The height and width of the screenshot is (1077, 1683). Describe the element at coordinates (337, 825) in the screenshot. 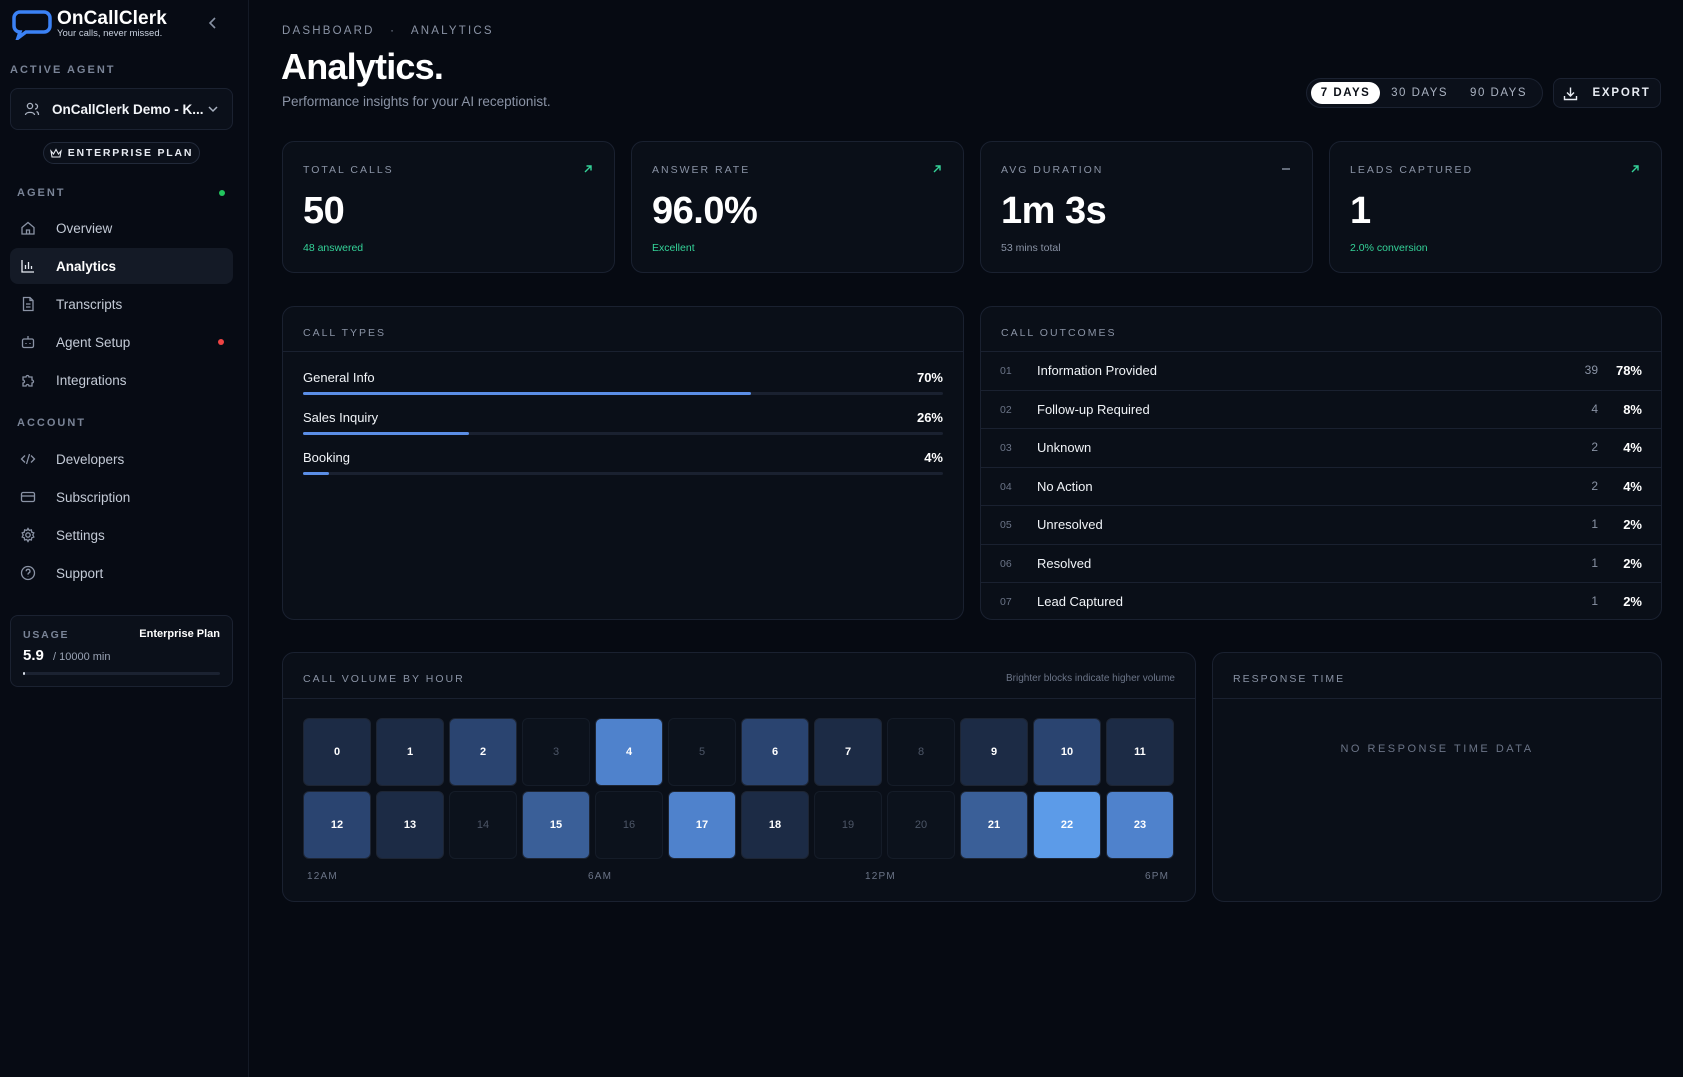

I see `hour-cell-12: 12` at that location.